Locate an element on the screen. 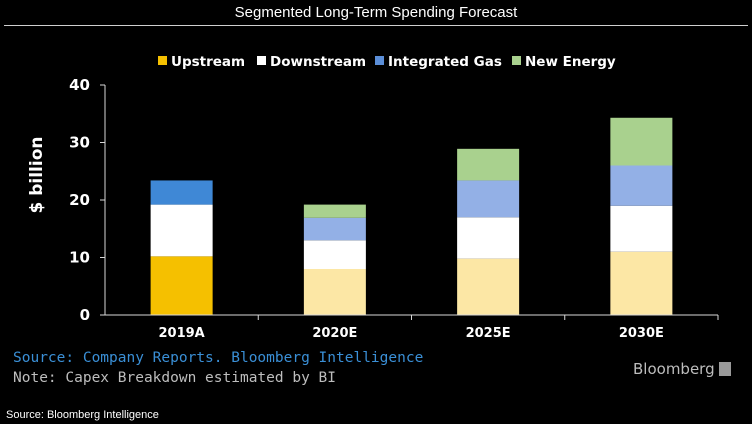 The height and width of the screenshot is (424, 752). x-tick-label: 2020E is located at coordinates (334, 333).